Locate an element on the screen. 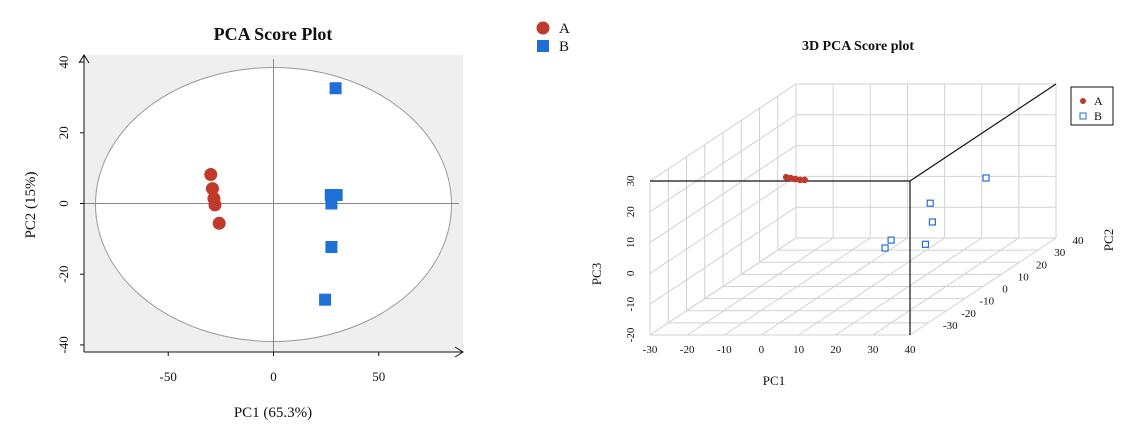 This screenshot has width=1138, height=438. y-axis-arrow is located at coordinates (84, 59).